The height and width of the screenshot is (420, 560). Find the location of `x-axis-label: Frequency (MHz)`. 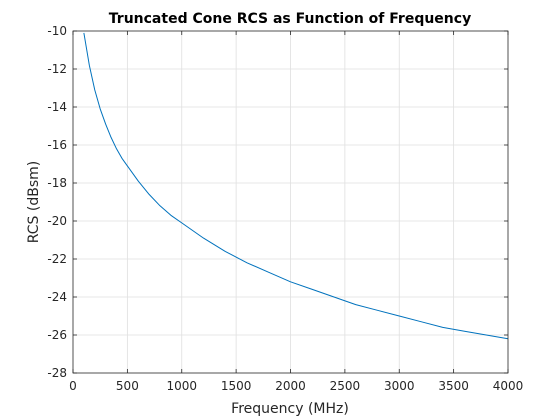

x-axis-label: Frequency (MHz) is located at coordinates (290, 409).